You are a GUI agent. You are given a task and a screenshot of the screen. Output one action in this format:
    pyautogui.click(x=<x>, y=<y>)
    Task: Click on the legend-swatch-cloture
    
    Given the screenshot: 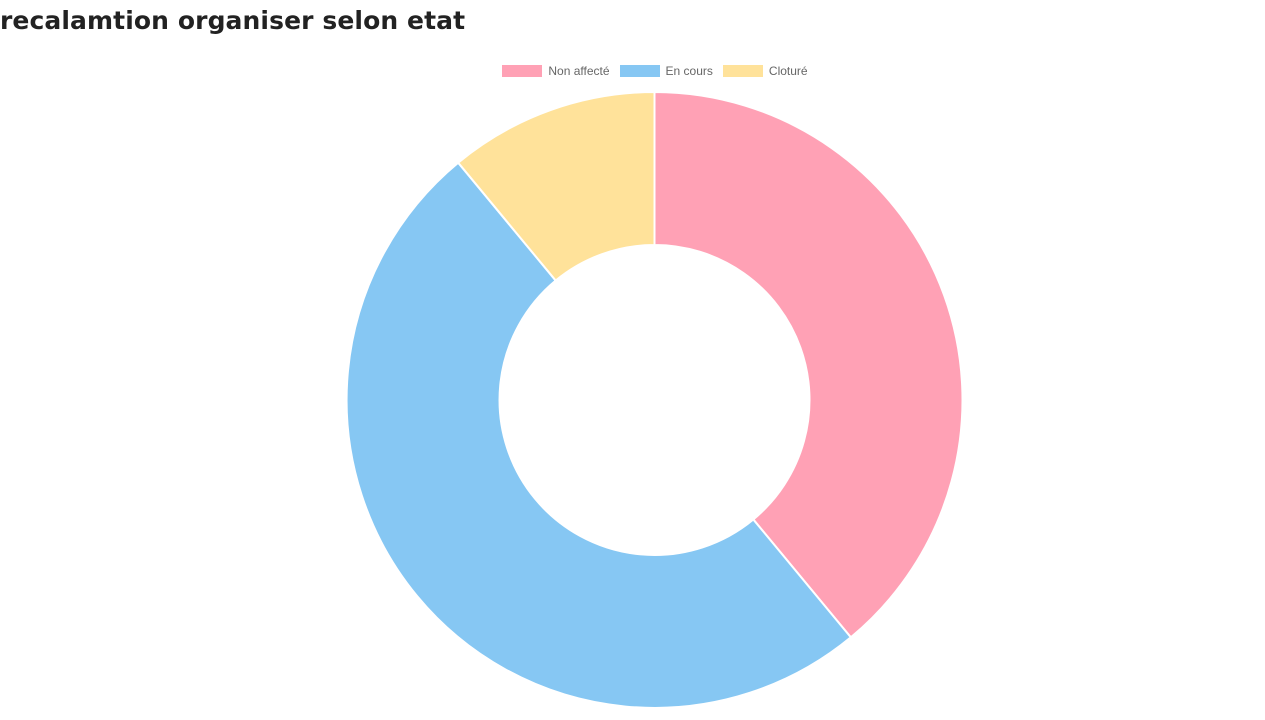 What is the action you would take?
    pyautogui.click(x=742, y=71)
    